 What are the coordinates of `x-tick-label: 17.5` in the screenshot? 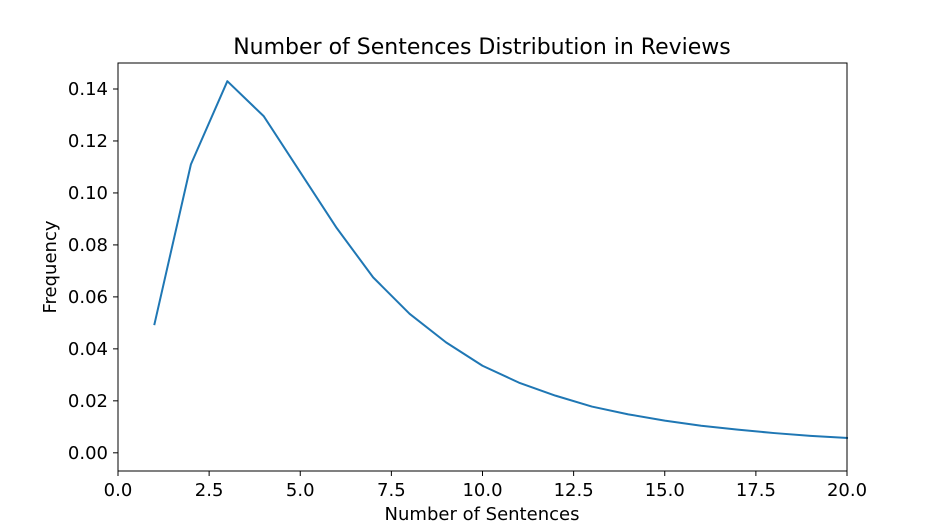 It's located at (756, 490).